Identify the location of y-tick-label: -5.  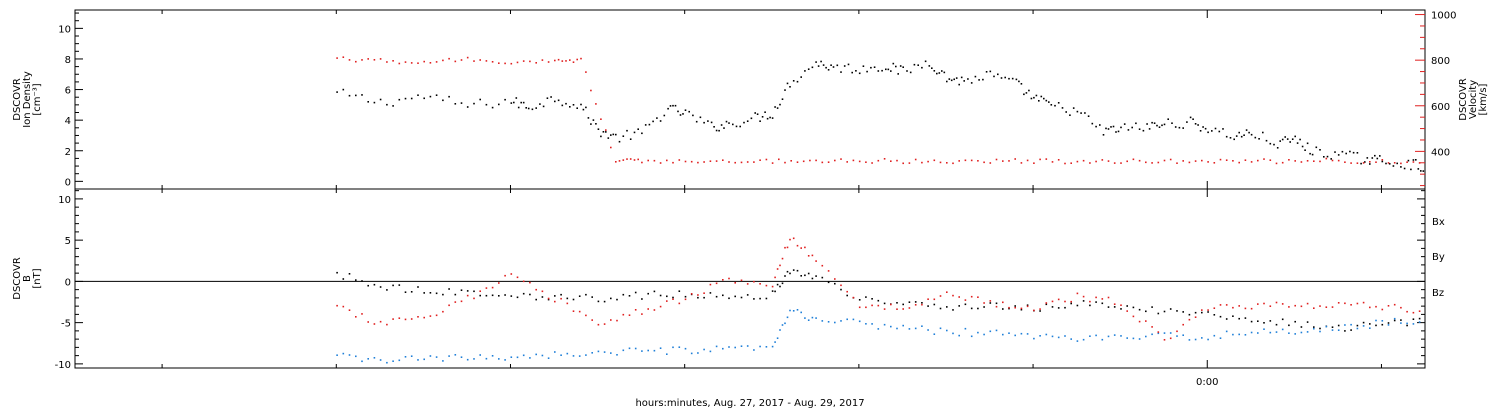
(66, 324).